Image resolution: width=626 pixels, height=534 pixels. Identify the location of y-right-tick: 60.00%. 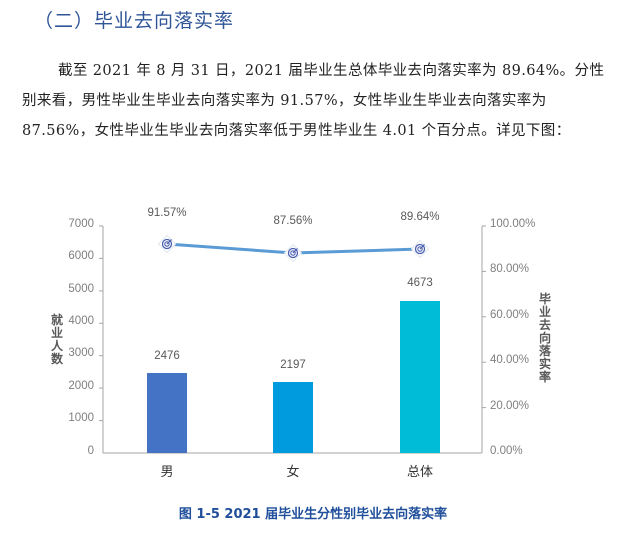
(510, 315).